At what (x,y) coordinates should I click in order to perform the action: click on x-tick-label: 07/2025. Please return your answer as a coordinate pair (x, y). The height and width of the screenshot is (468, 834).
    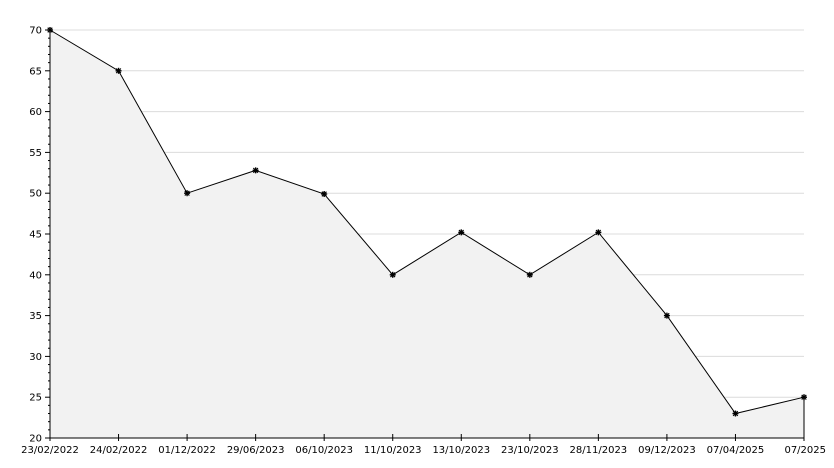
    Looking at the image, I should click on (805, 450).